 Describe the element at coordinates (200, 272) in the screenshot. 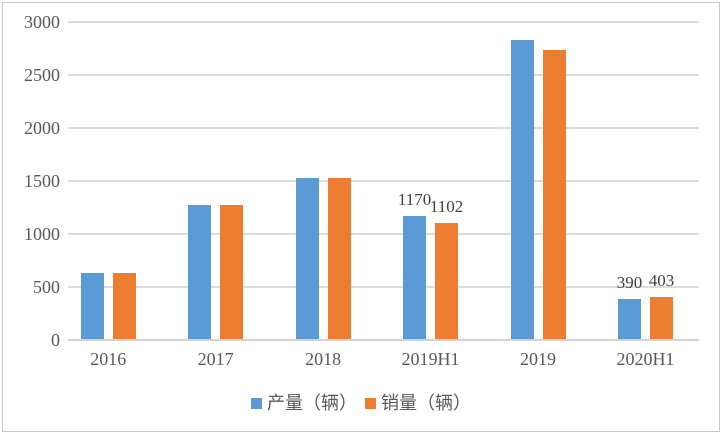

I see `production-bar-2017` at that location.